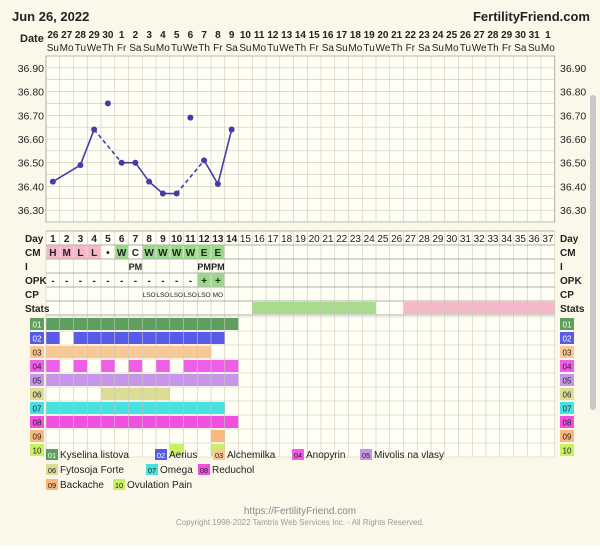  Describe the element at coordinates (34, 239) in the screenshot. I see `row-label-left: Day` at that location.